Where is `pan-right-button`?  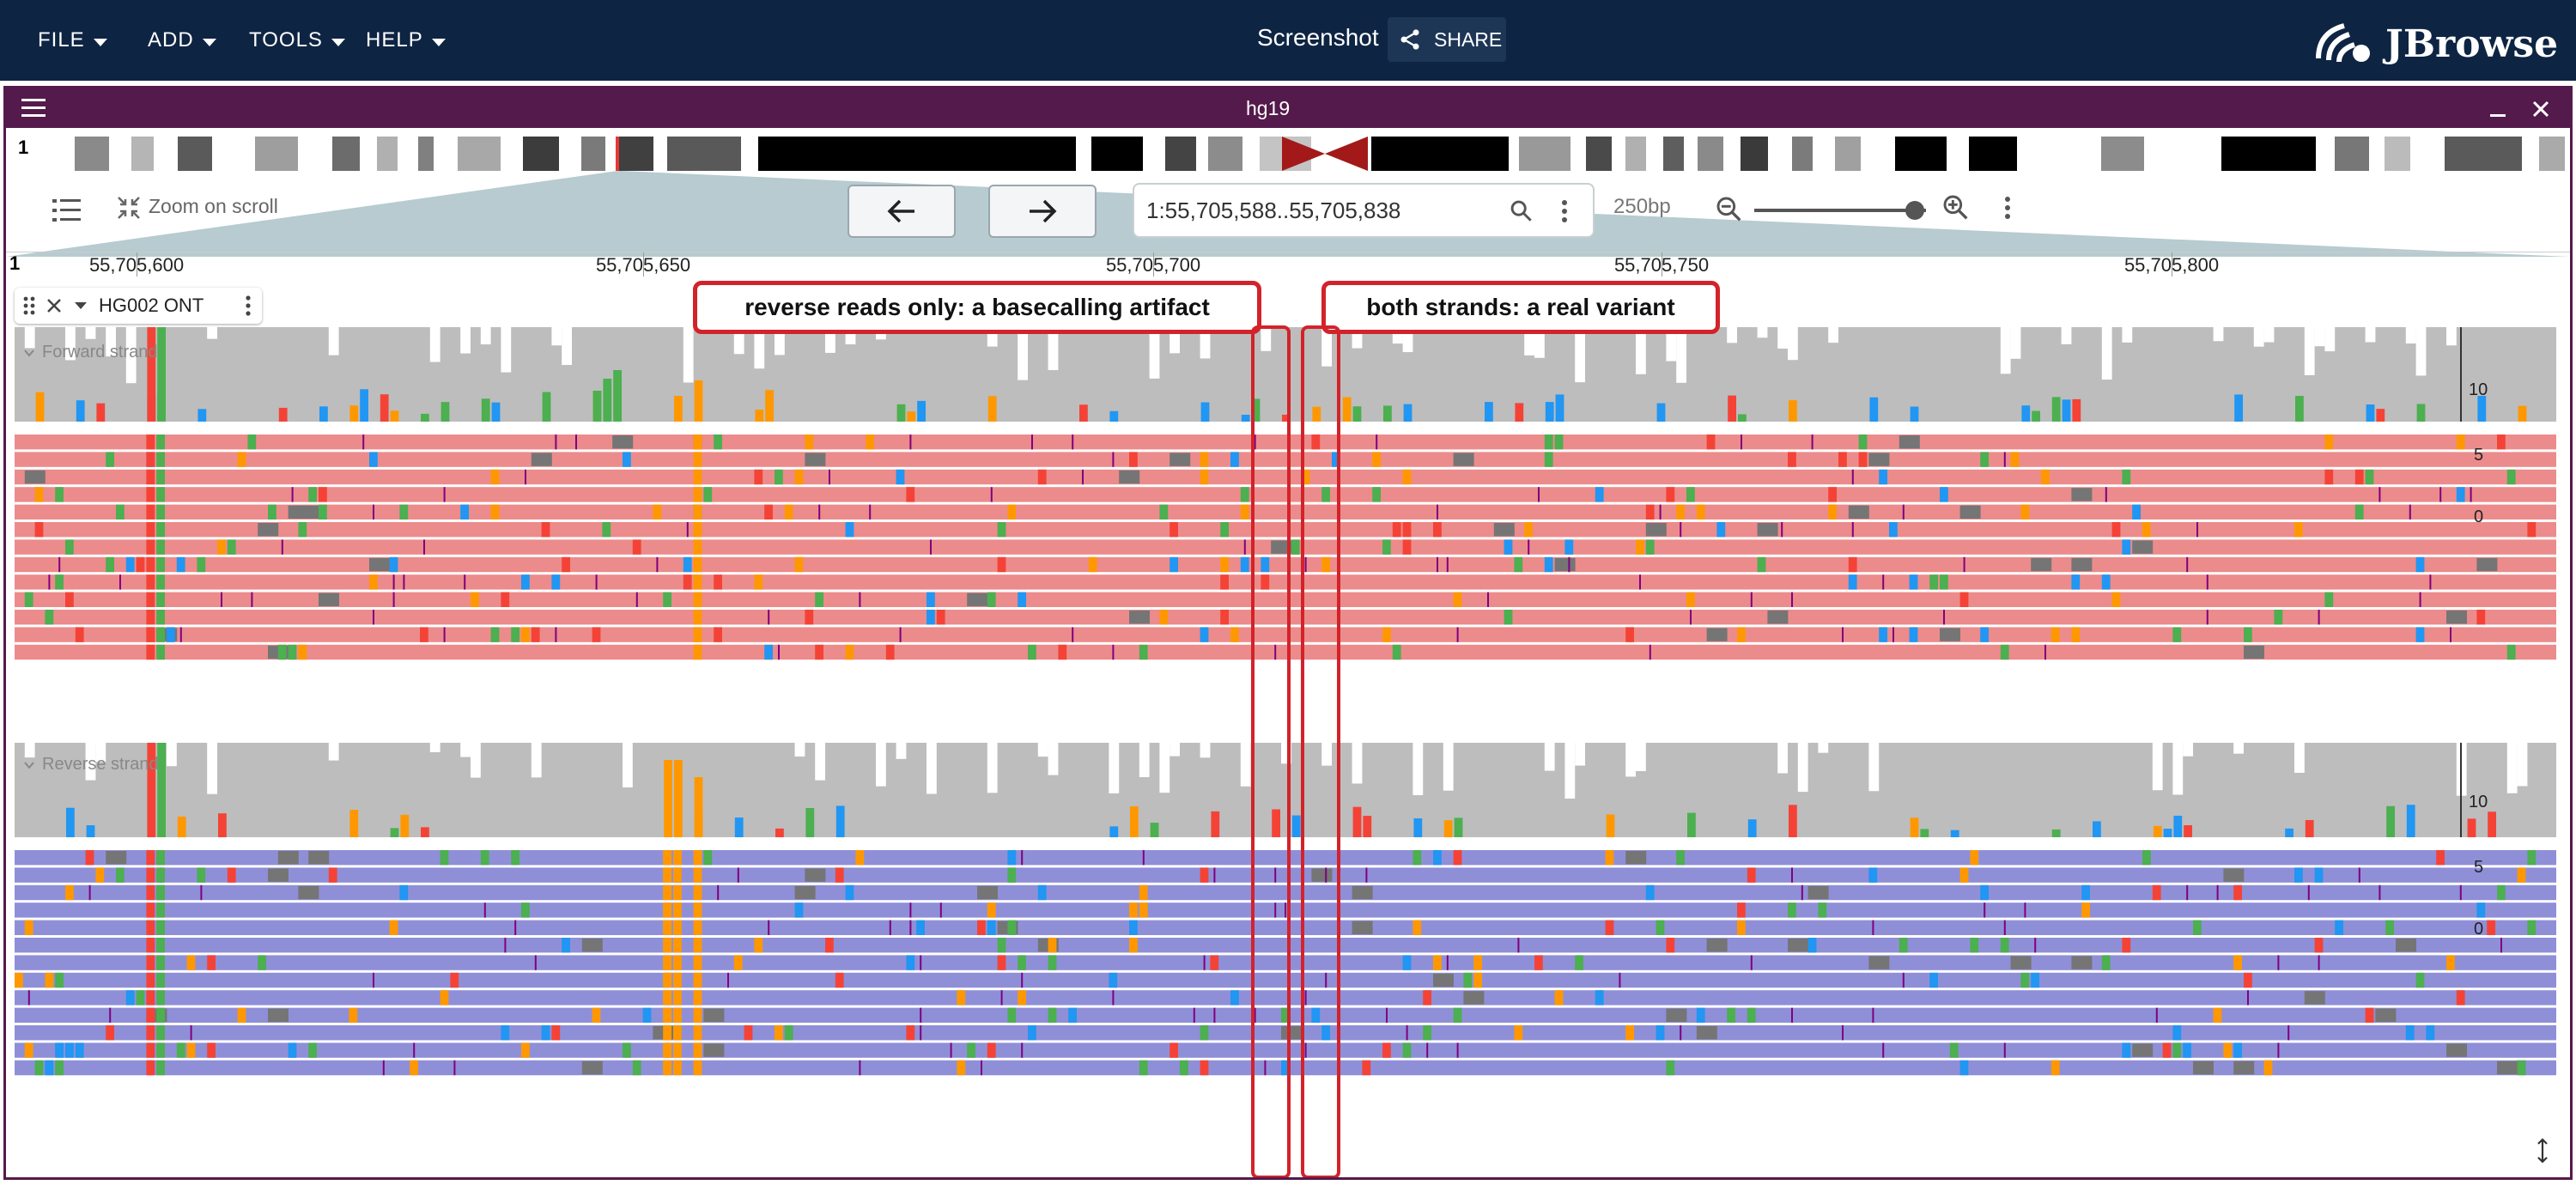 pan-right-button is located at coordinates (1042, 211).